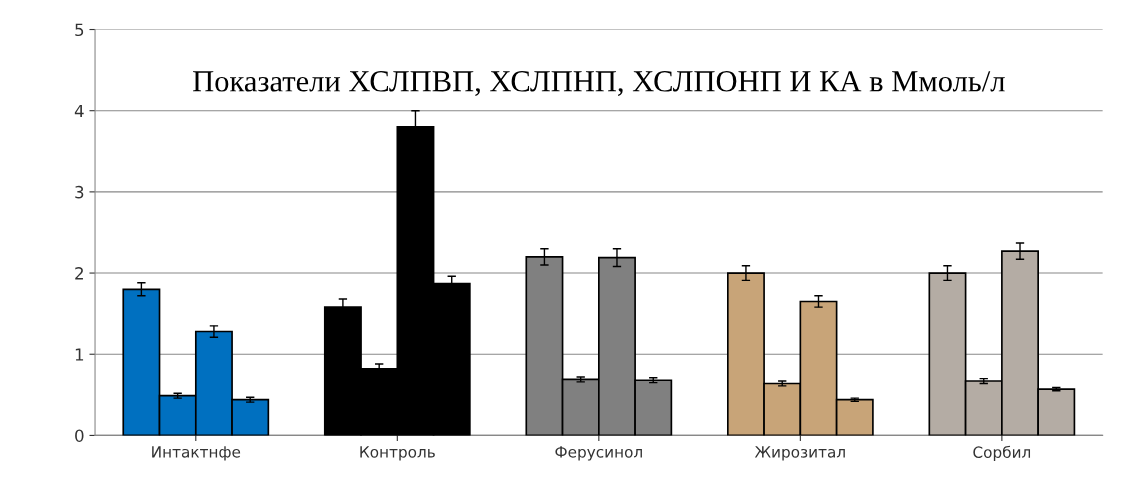 Image resolution: width=1145 pixels, height=492 pixels. What do you see at coordinates (79, 111) in the screenshot?
I see `y-tick-label: 4` at bounding box center [79, 111].